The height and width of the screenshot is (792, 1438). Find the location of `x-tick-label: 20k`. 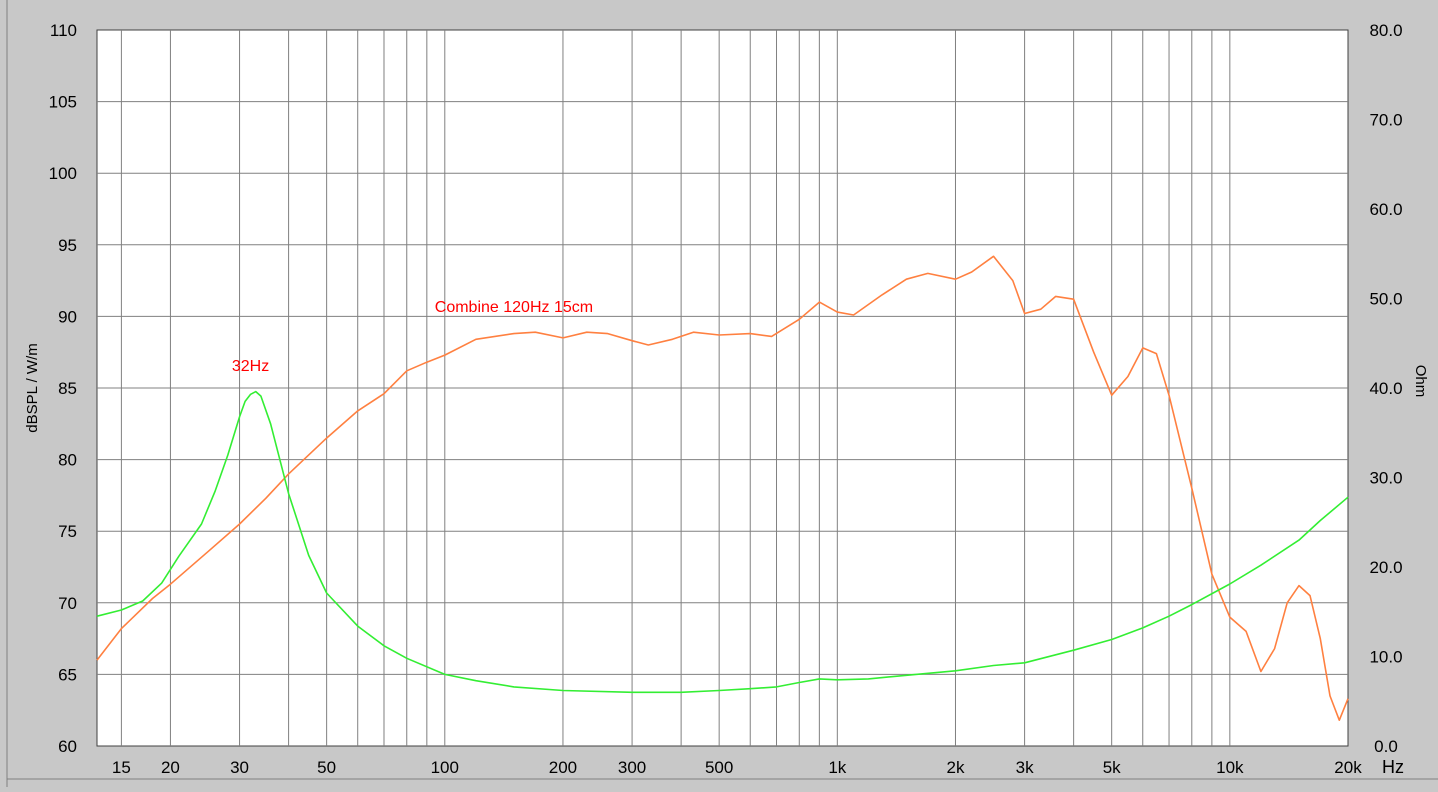

x-tick-label: 20k is located at coordinates (1348, 767).